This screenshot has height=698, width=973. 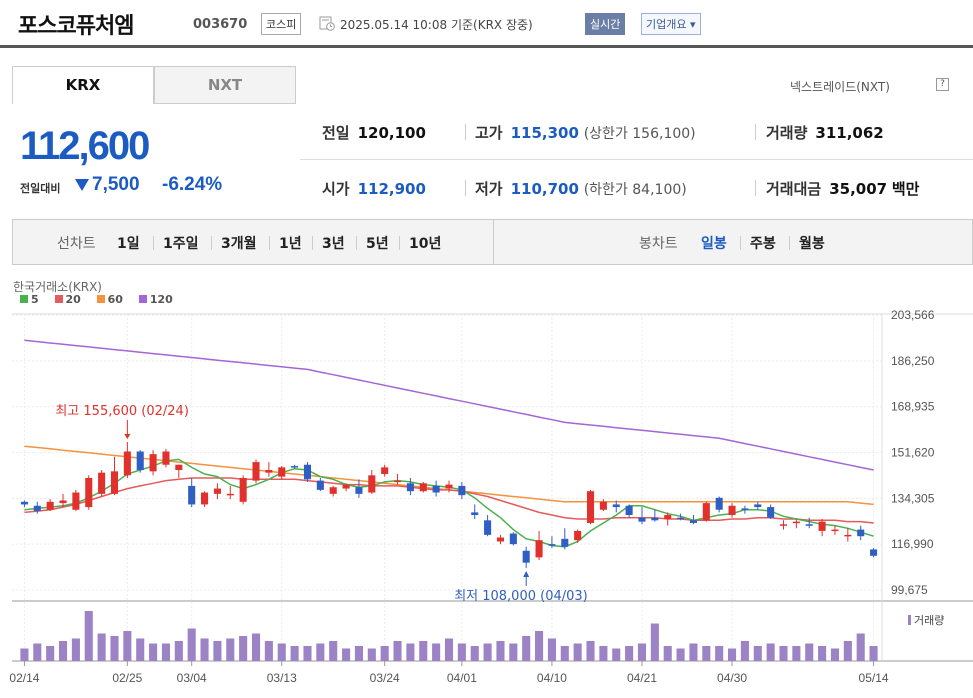 What do you see at coordinates (57, 287) in the screenshot?
I see `chart-source-title: 한국거래소(KRX)` at bounding box center [57, 287].